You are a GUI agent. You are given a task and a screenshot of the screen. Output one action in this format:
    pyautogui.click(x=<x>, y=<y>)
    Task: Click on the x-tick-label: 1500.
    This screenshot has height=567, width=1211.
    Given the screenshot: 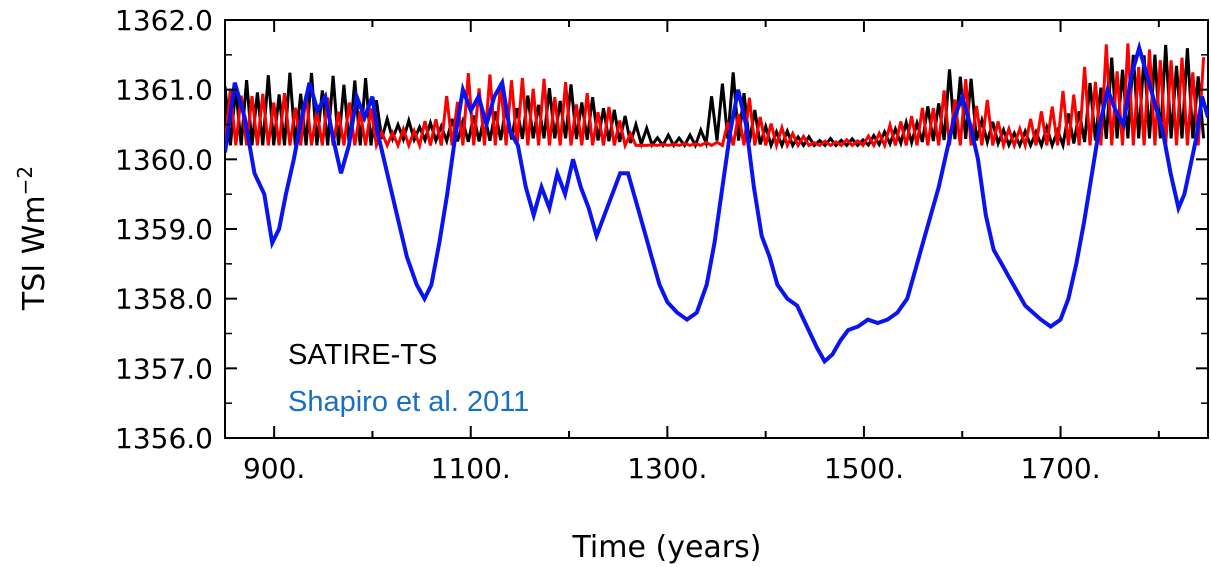 What is the action you would take?
    pyautogui.click(x=864, y=468)
    